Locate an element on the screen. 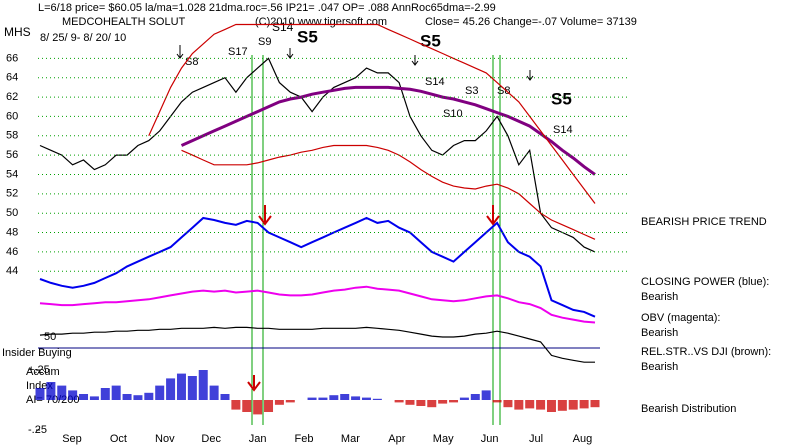  x-tick-label: Jan is located at coordinates (258, 439).